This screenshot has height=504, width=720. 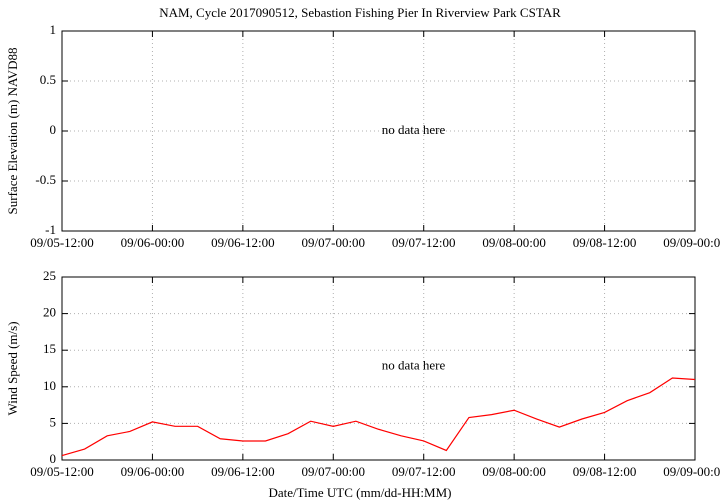 What do you see at coordinates (12, 368) in the screenshot?
I see `y-axis-label: Wind Speed (m/s)` at bounding box center [12, 368].